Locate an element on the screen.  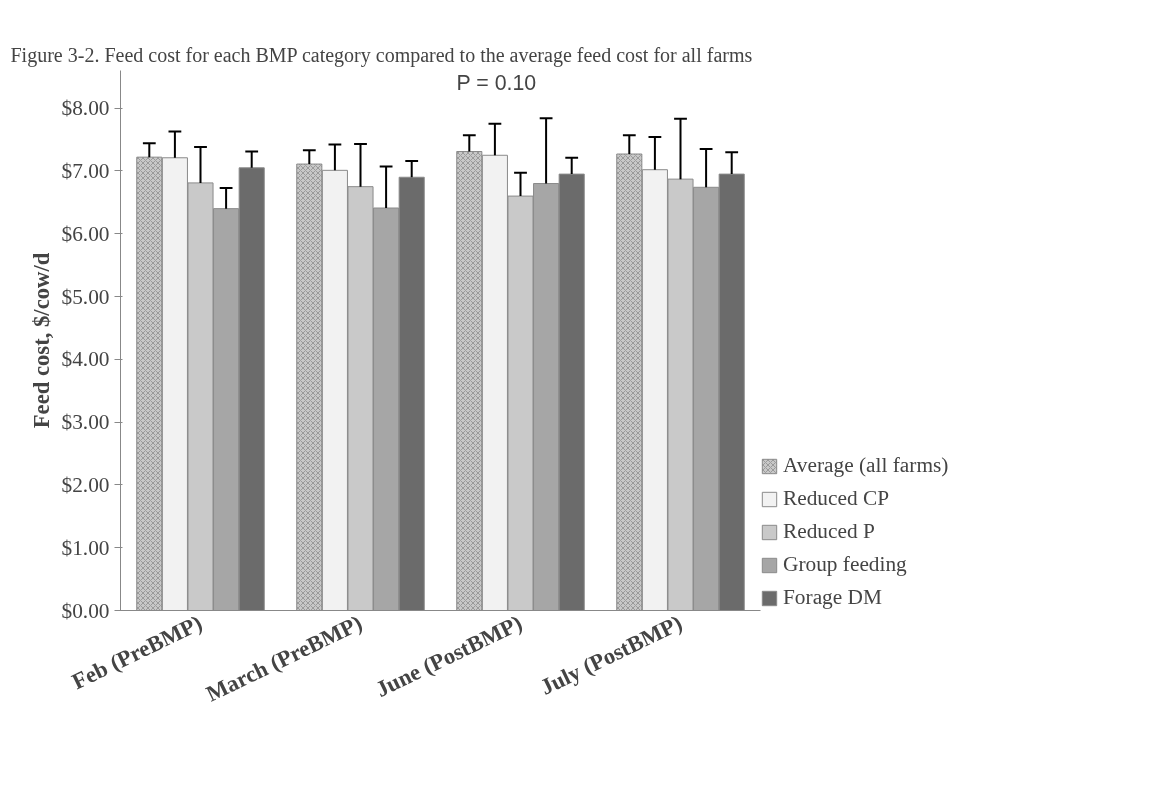
y-tick-label: $6.00 is located at coordinates (85, 233).